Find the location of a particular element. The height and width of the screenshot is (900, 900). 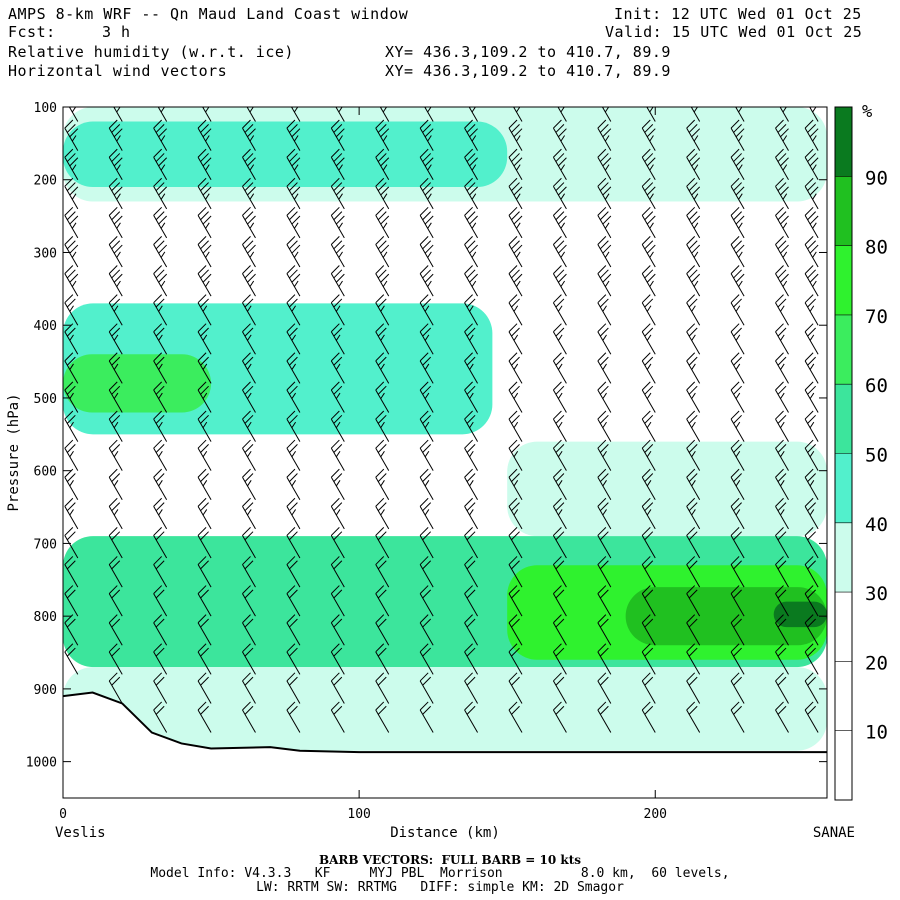

colorbar-swatch is located at coordinates (843, 211).